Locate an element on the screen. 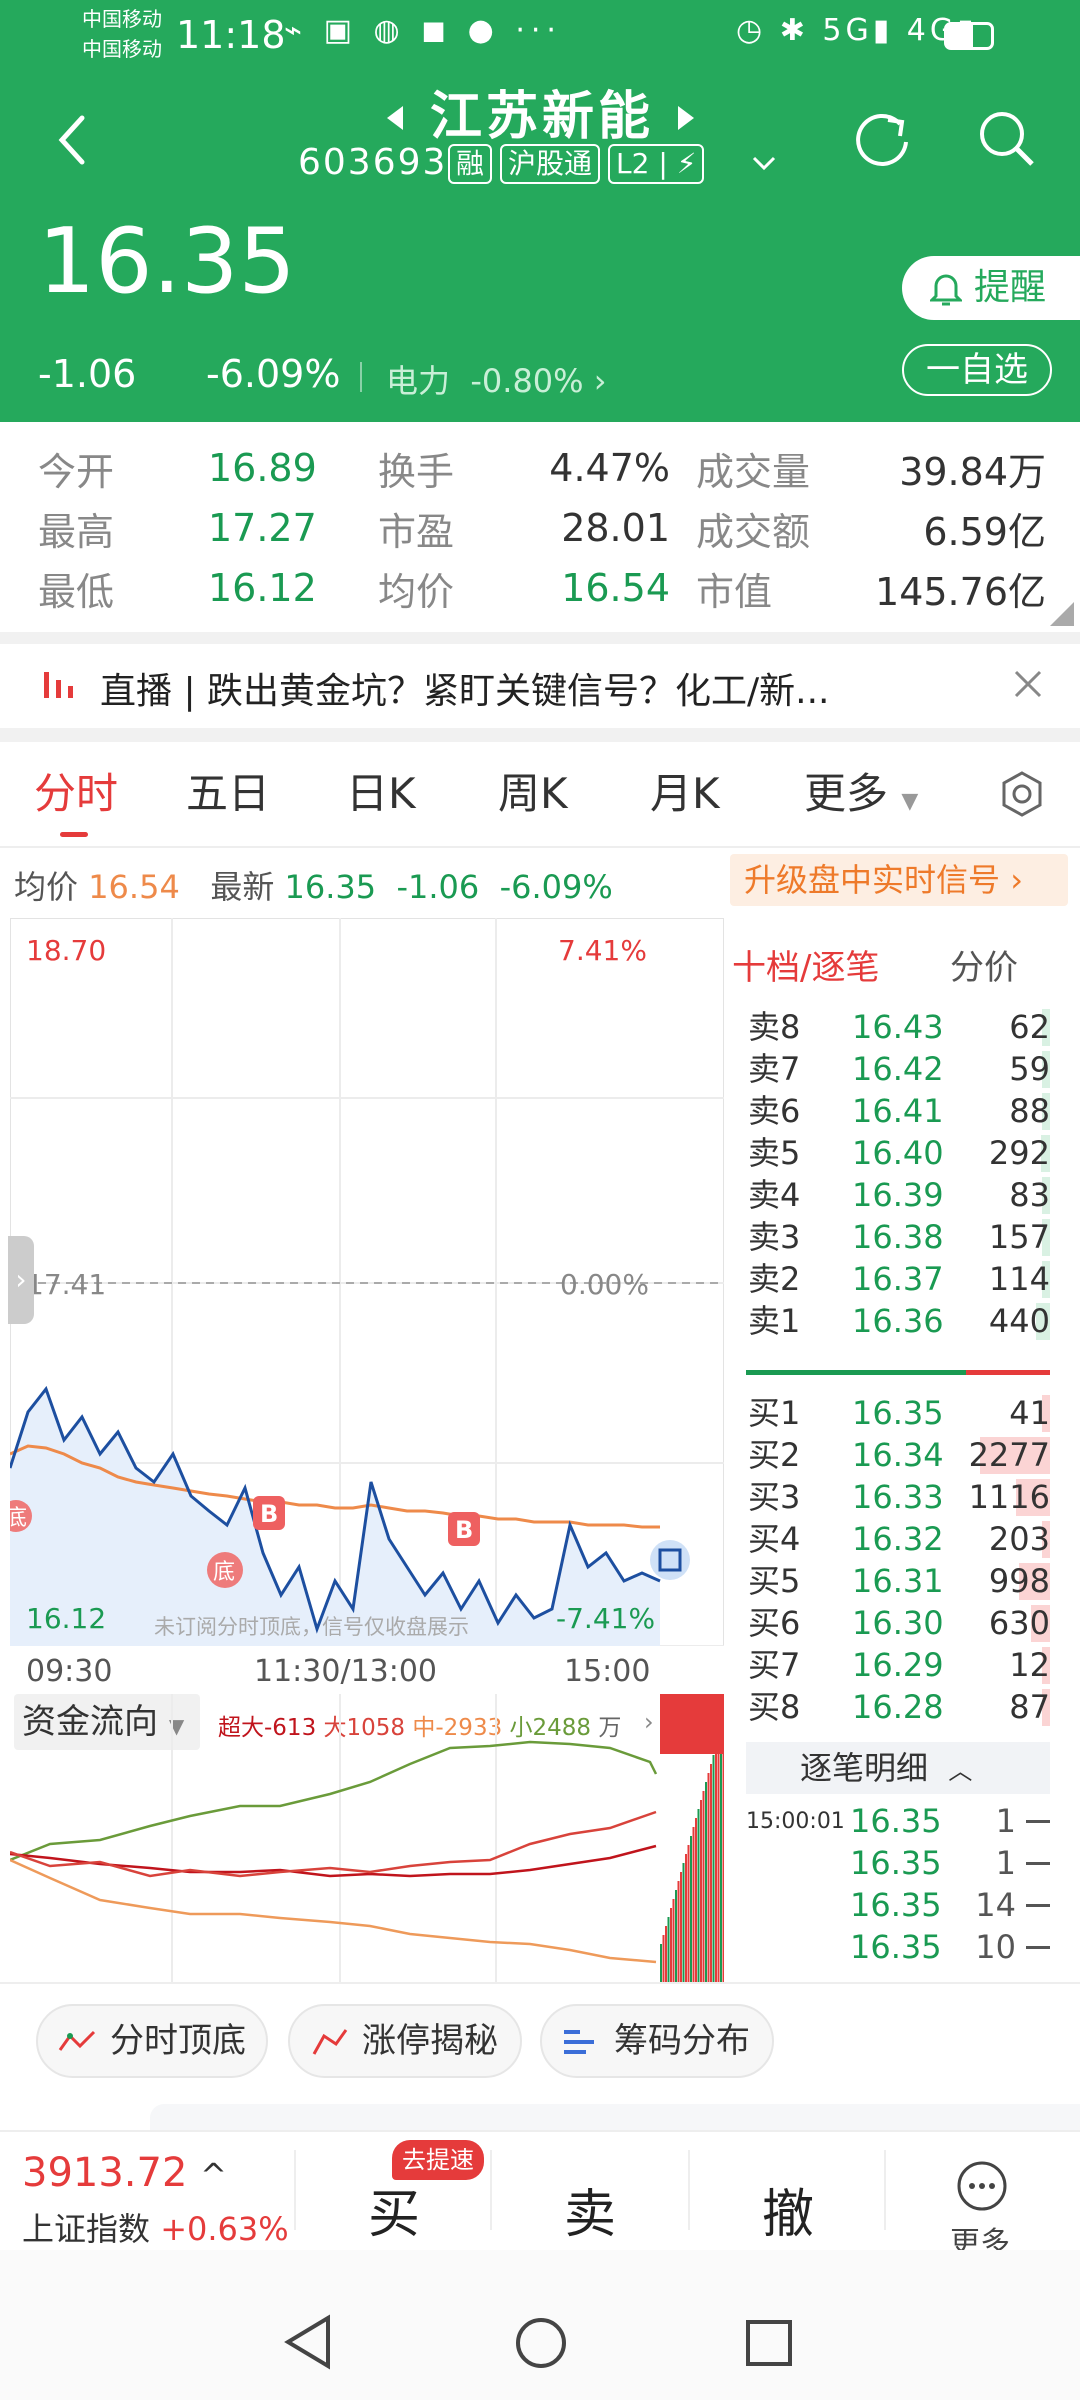 This screenshot has height=2400, width=1080. level-label: 卖2 is located at coordinates (774, 1279).